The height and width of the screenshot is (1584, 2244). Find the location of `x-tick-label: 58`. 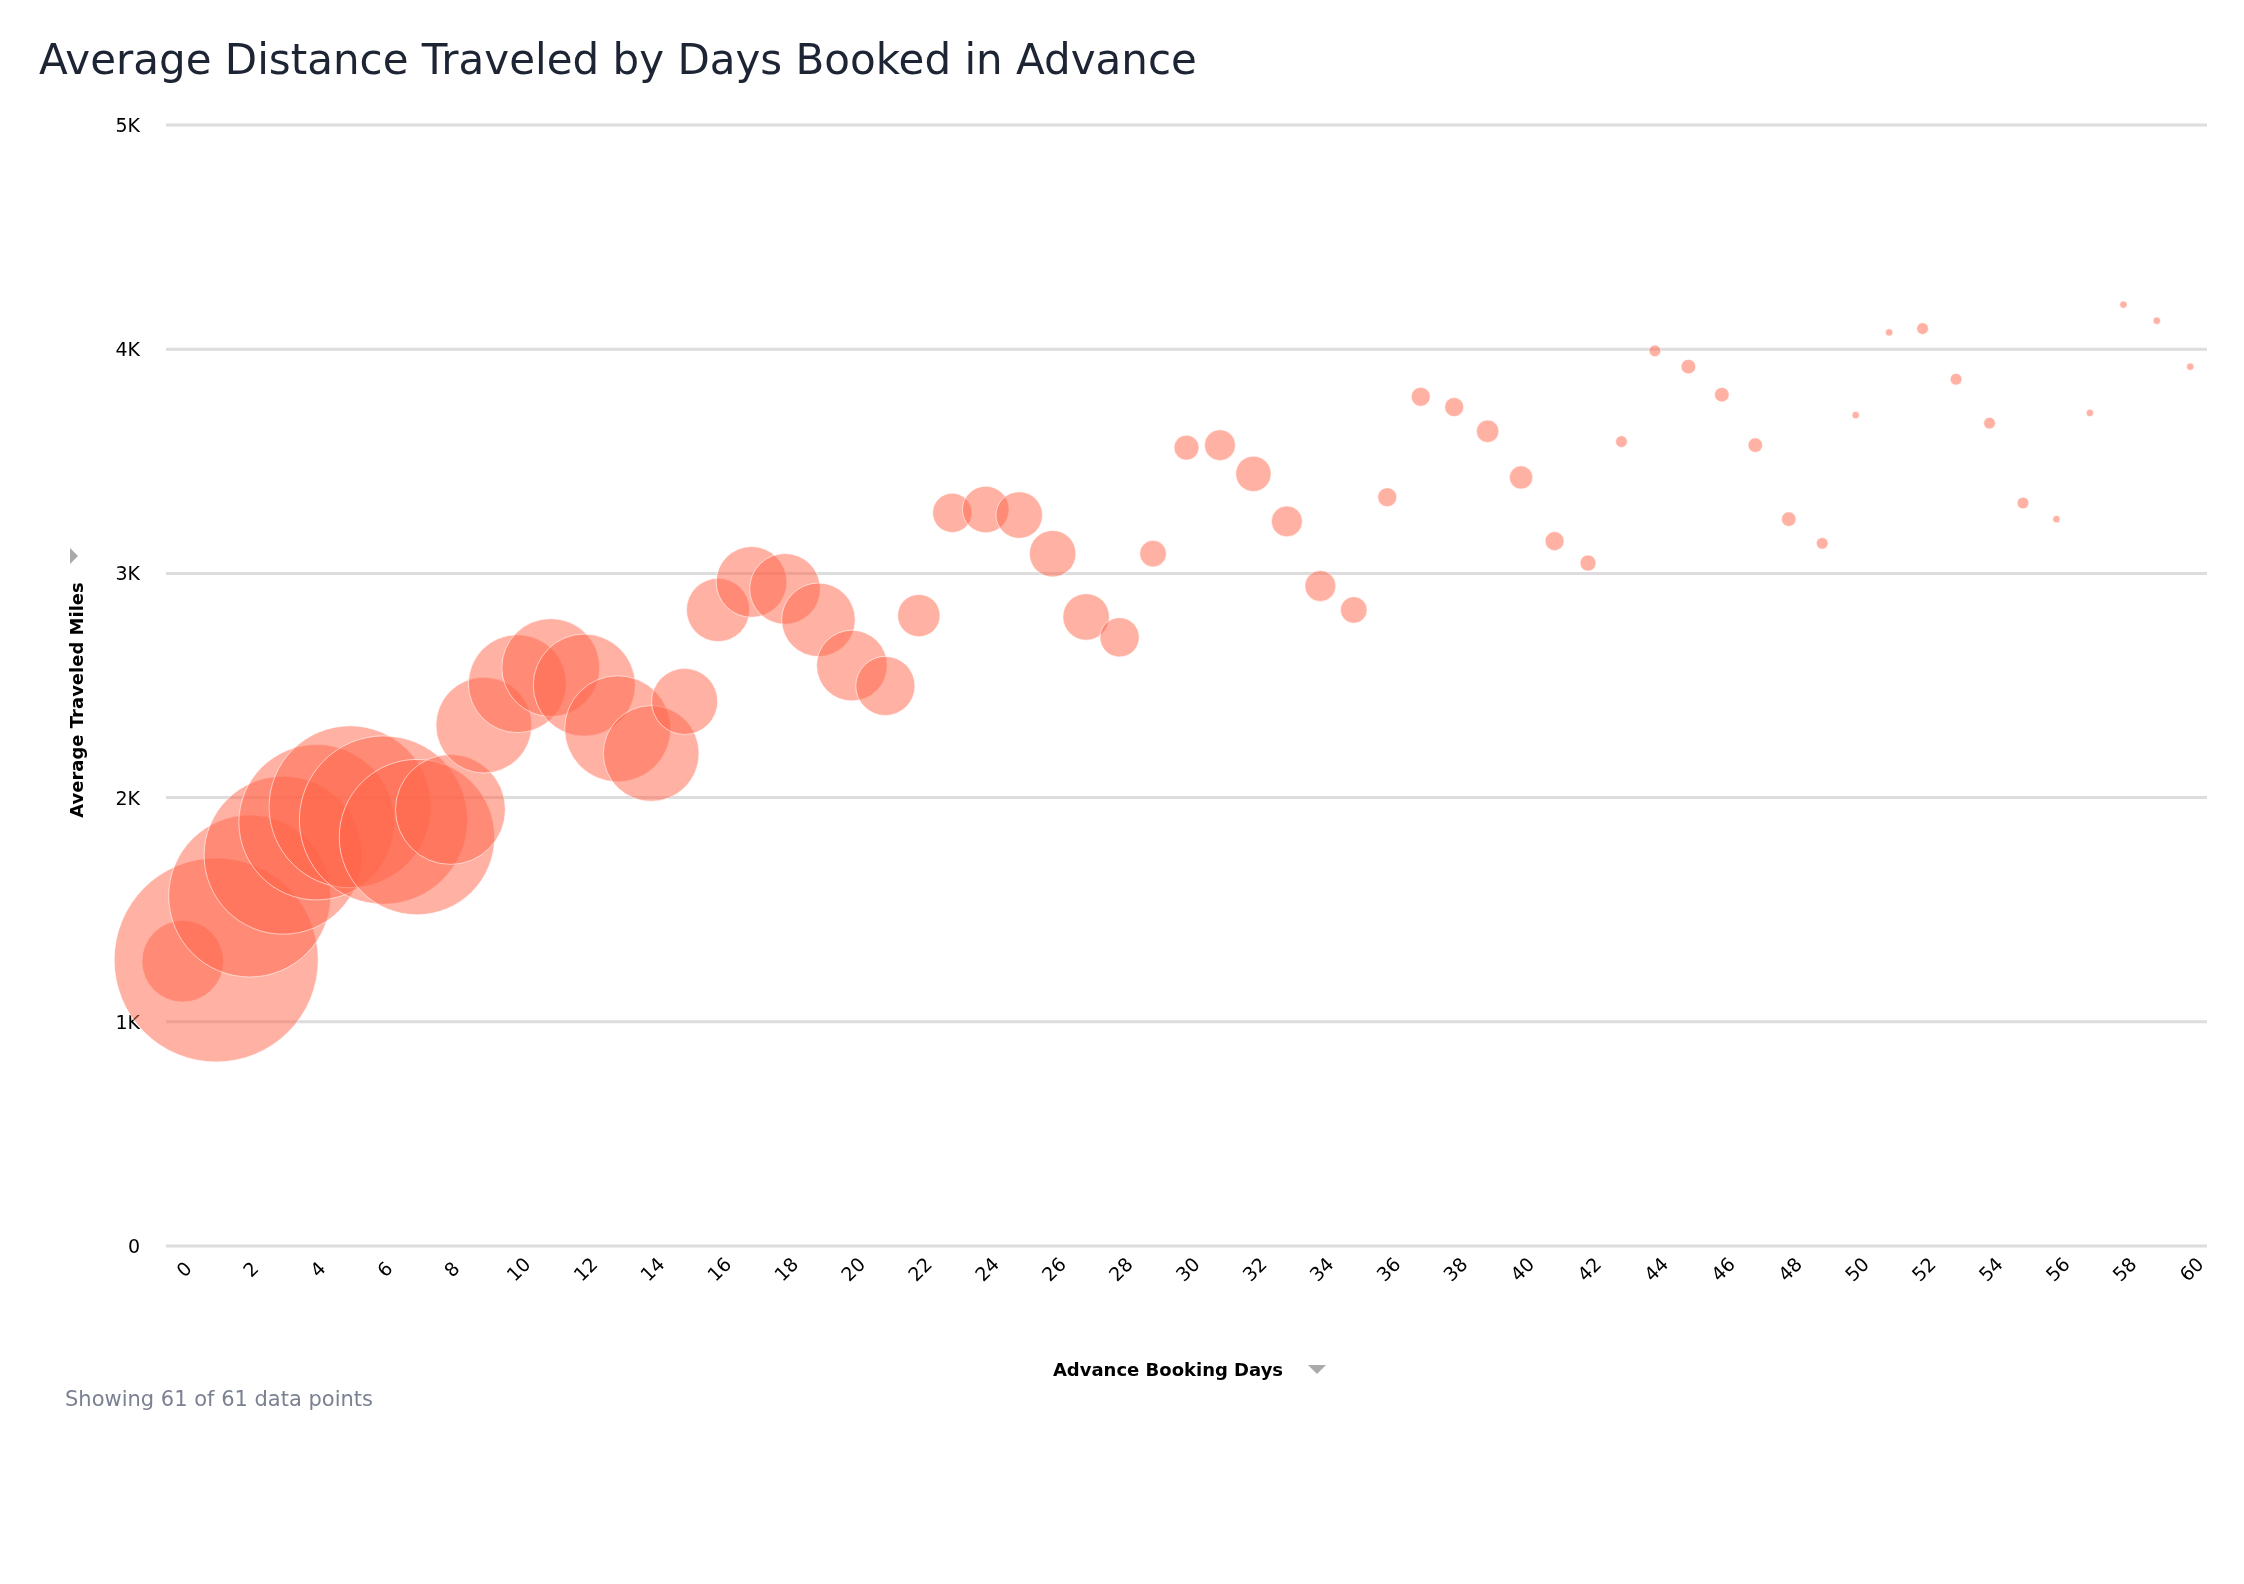

x-tick-label: 58 is located at coordinates (2124, 1269).